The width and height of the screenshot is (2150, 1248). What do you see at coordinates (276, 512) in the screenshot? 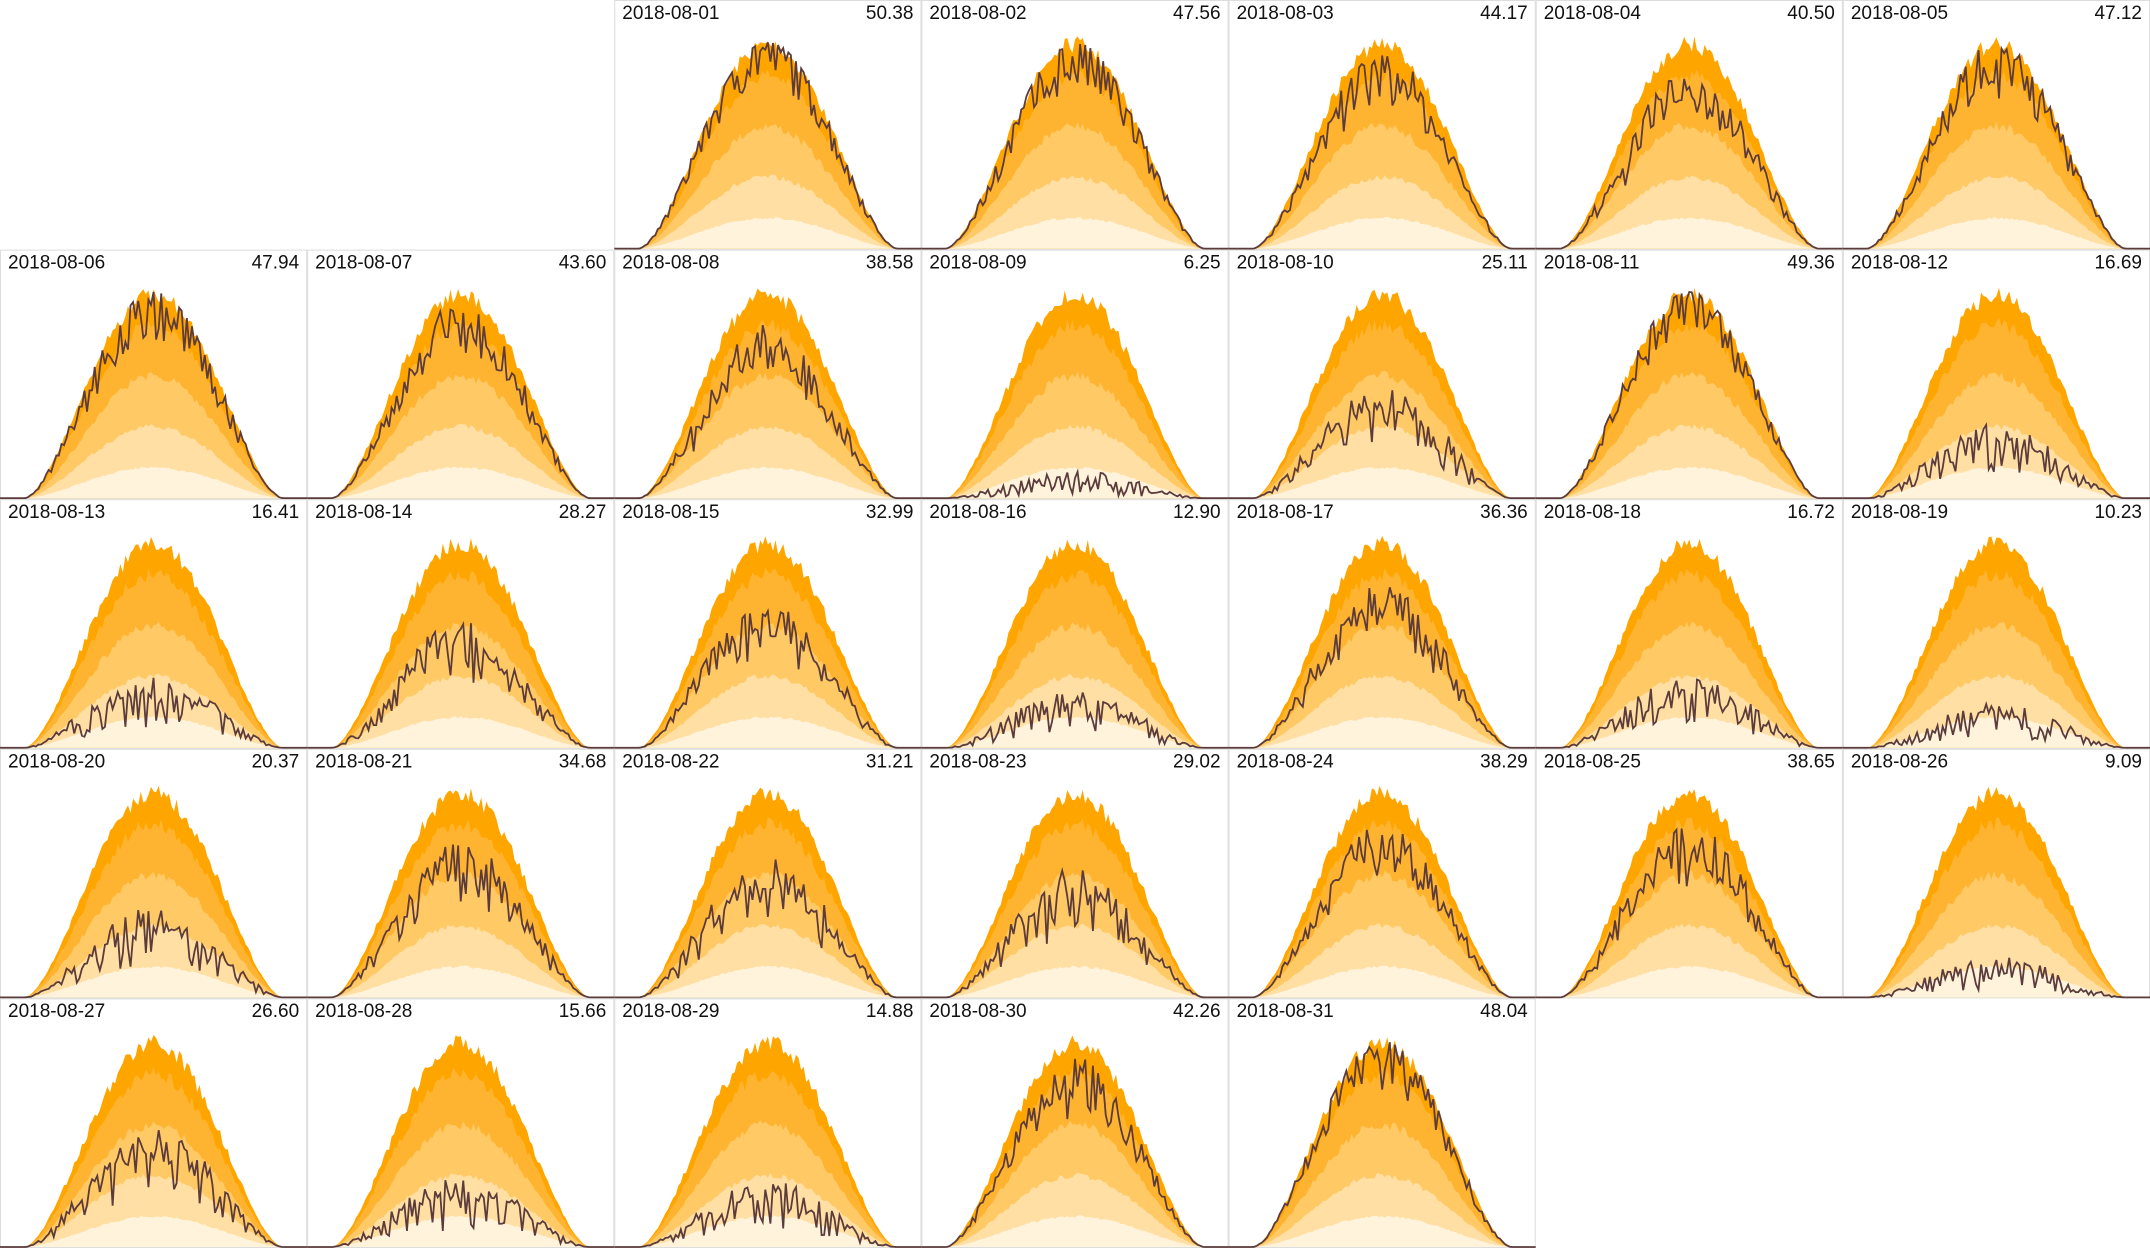
I see `value-label: 16.41` at bounding box center [276, 512].